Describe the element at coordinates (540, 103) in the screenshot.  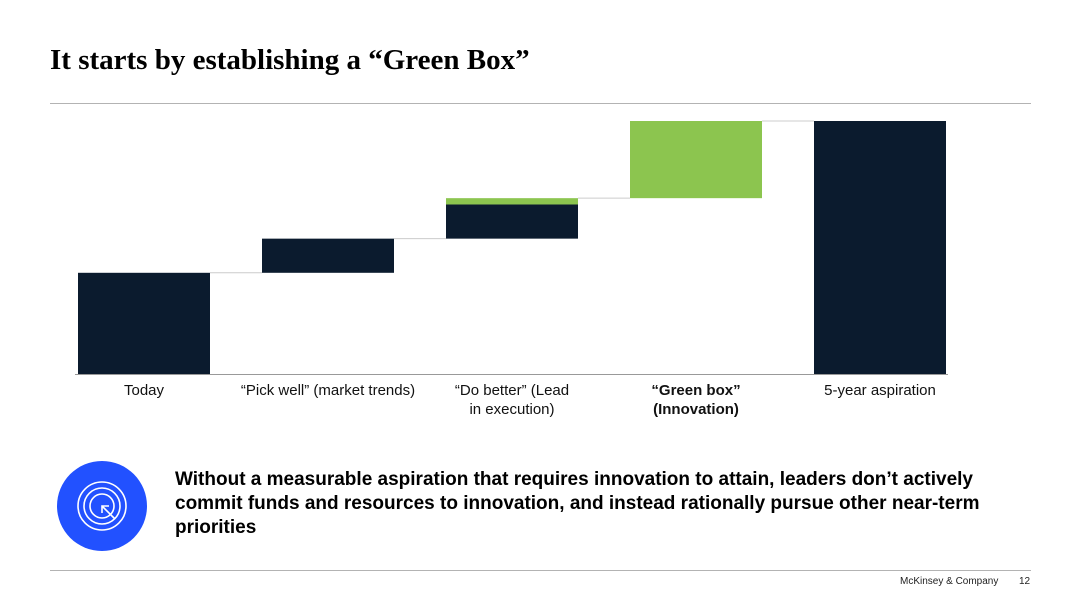
I see `title-divider` at that location.